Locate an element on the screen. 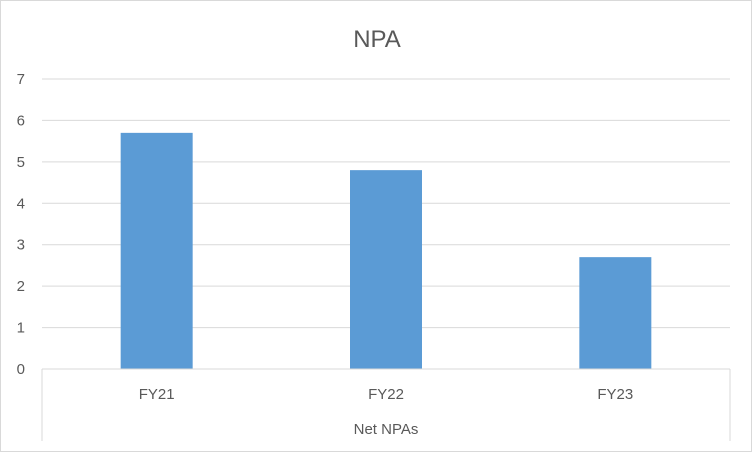  x-tick-label: FY23 is located at coordinates (615, 394).